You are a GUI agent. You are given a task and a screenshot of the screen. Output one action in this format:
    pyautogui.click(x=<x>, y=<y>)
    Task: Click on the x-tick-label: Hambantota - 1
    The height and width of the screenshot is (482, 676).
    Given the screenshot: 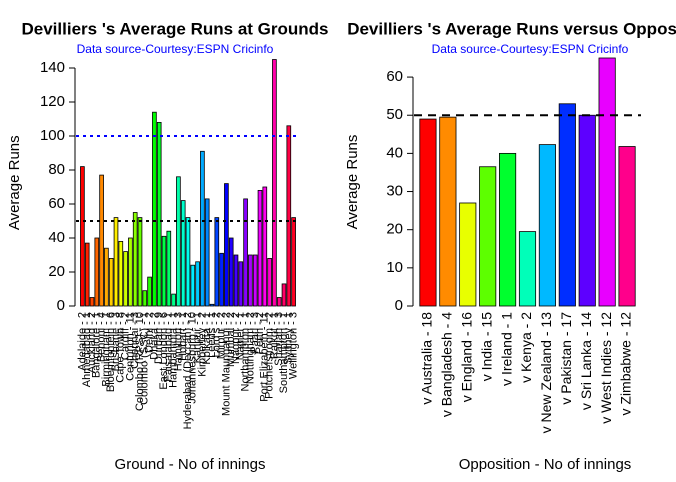 What is the action you would take?
    pyautogui.click(x=174, y=350)
    